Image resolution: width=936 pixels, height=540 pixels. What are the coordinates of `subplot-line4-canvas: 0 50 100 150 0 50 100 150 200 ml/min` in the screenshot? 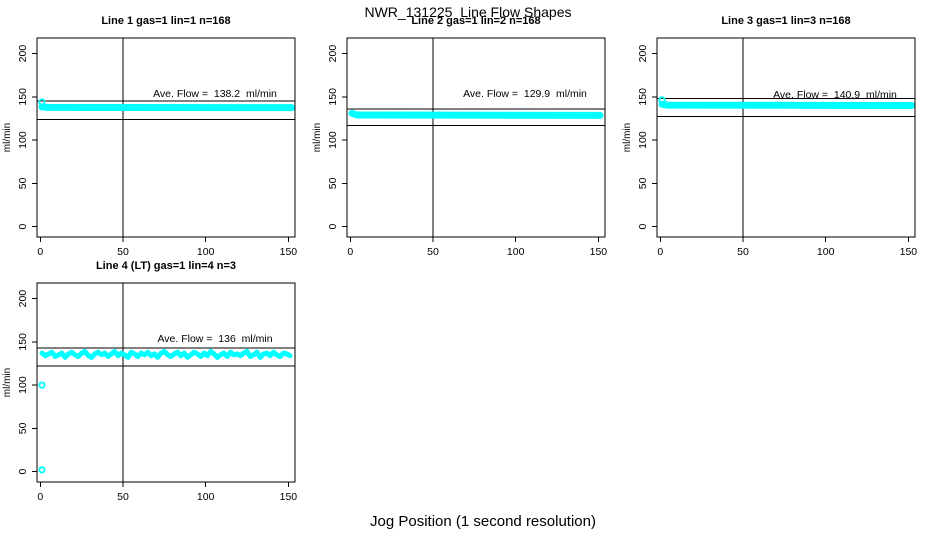 It's located at (150, 392).